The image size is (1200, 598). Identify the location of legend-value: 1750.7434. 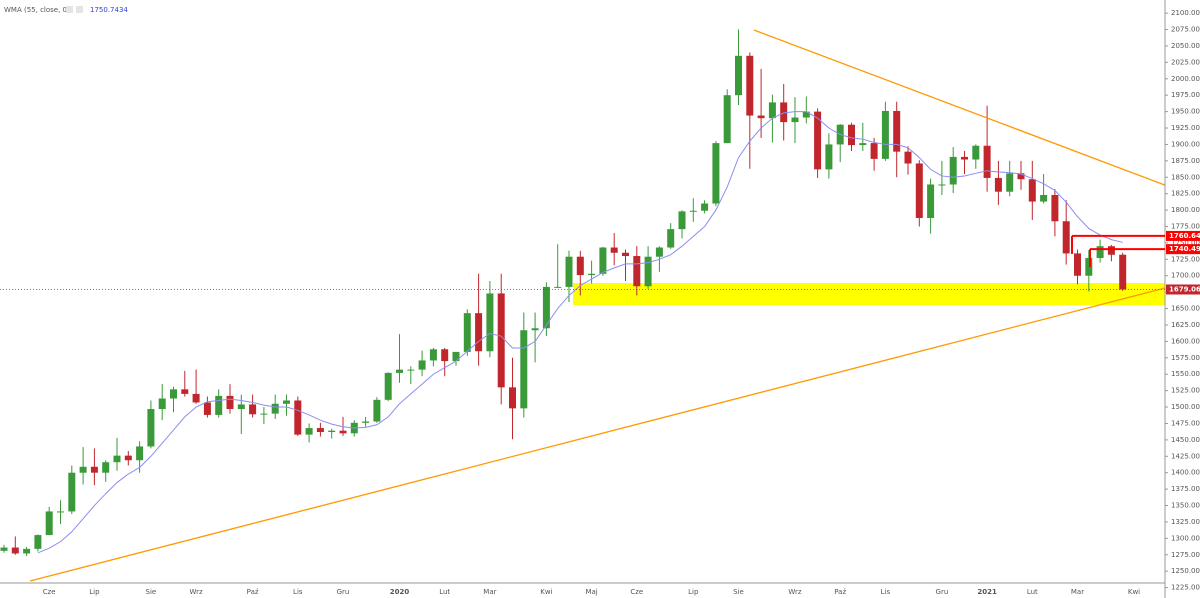
(109, 10).